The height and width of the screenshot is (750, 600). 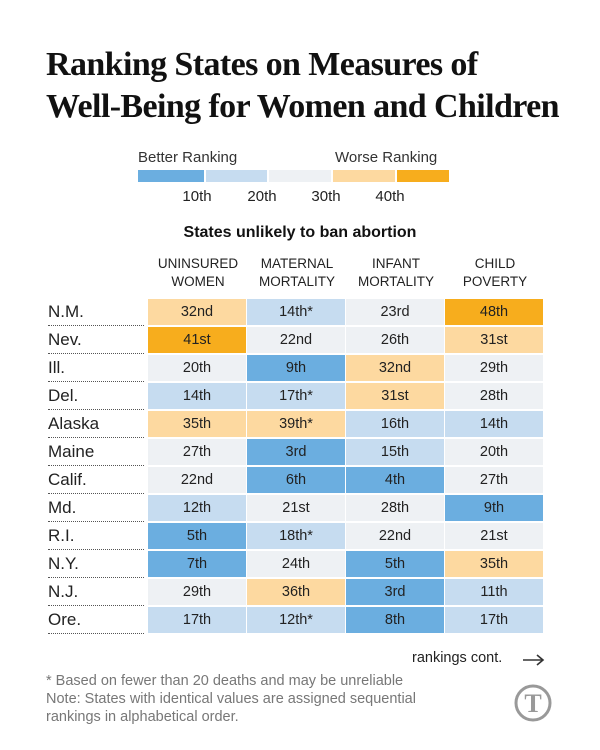 What do you see at coordinates (494, 312) in the screenshot?
I see `table-cell: 48th` at bounding box center [494, 312].